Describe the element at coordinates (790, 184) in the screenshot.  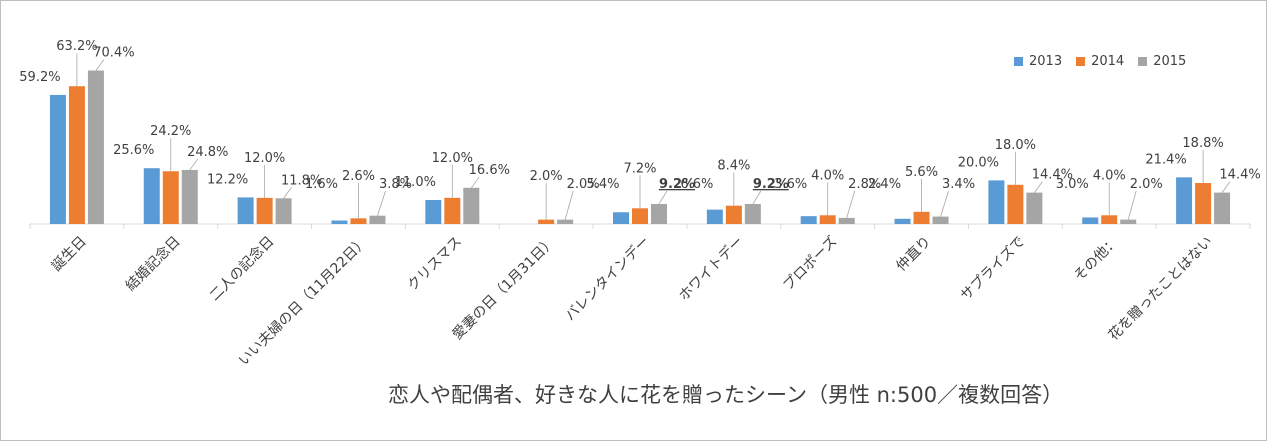
I see `data-label: 3.6%` at that location.